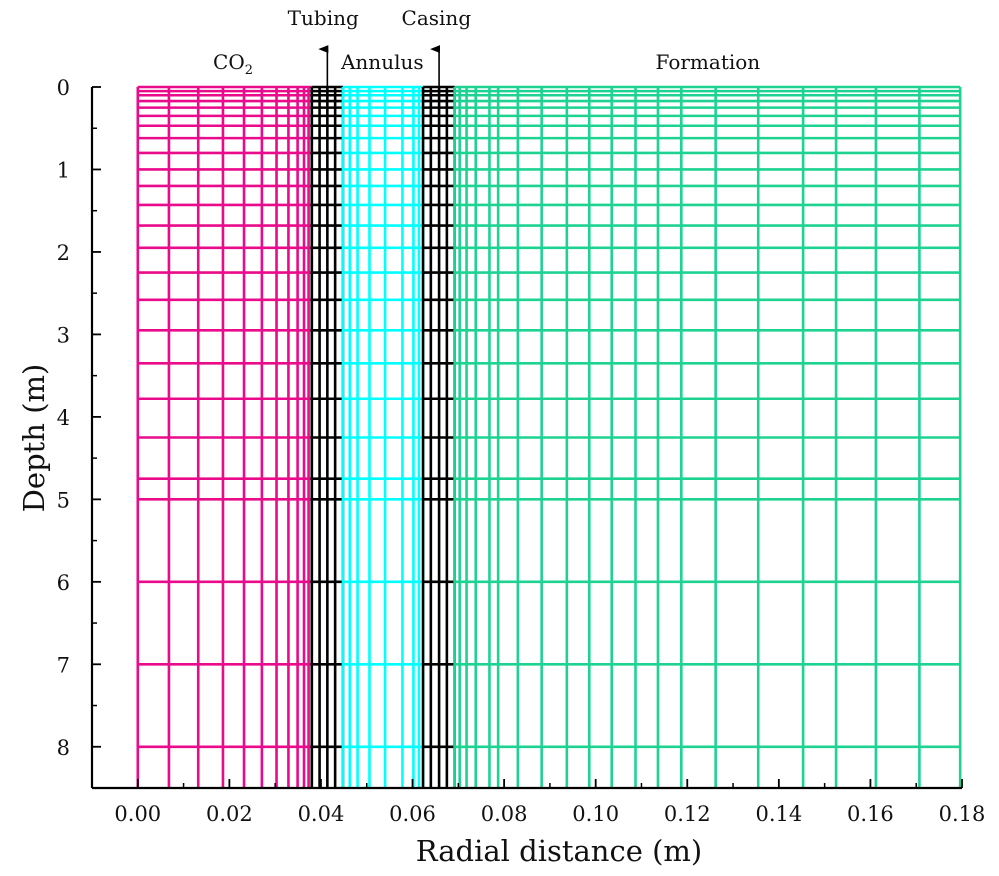 The width and height of the screenshot is (999, 876). I want to click on y-tick-label: 2, so click(63, 253).